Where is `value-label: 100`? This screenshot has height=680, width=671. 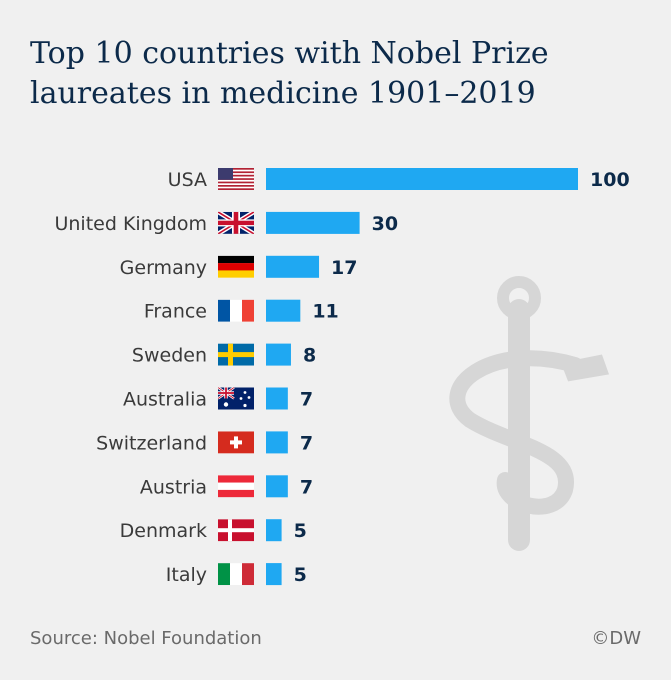
value-label: 100 is located at coordinates (610, 180).